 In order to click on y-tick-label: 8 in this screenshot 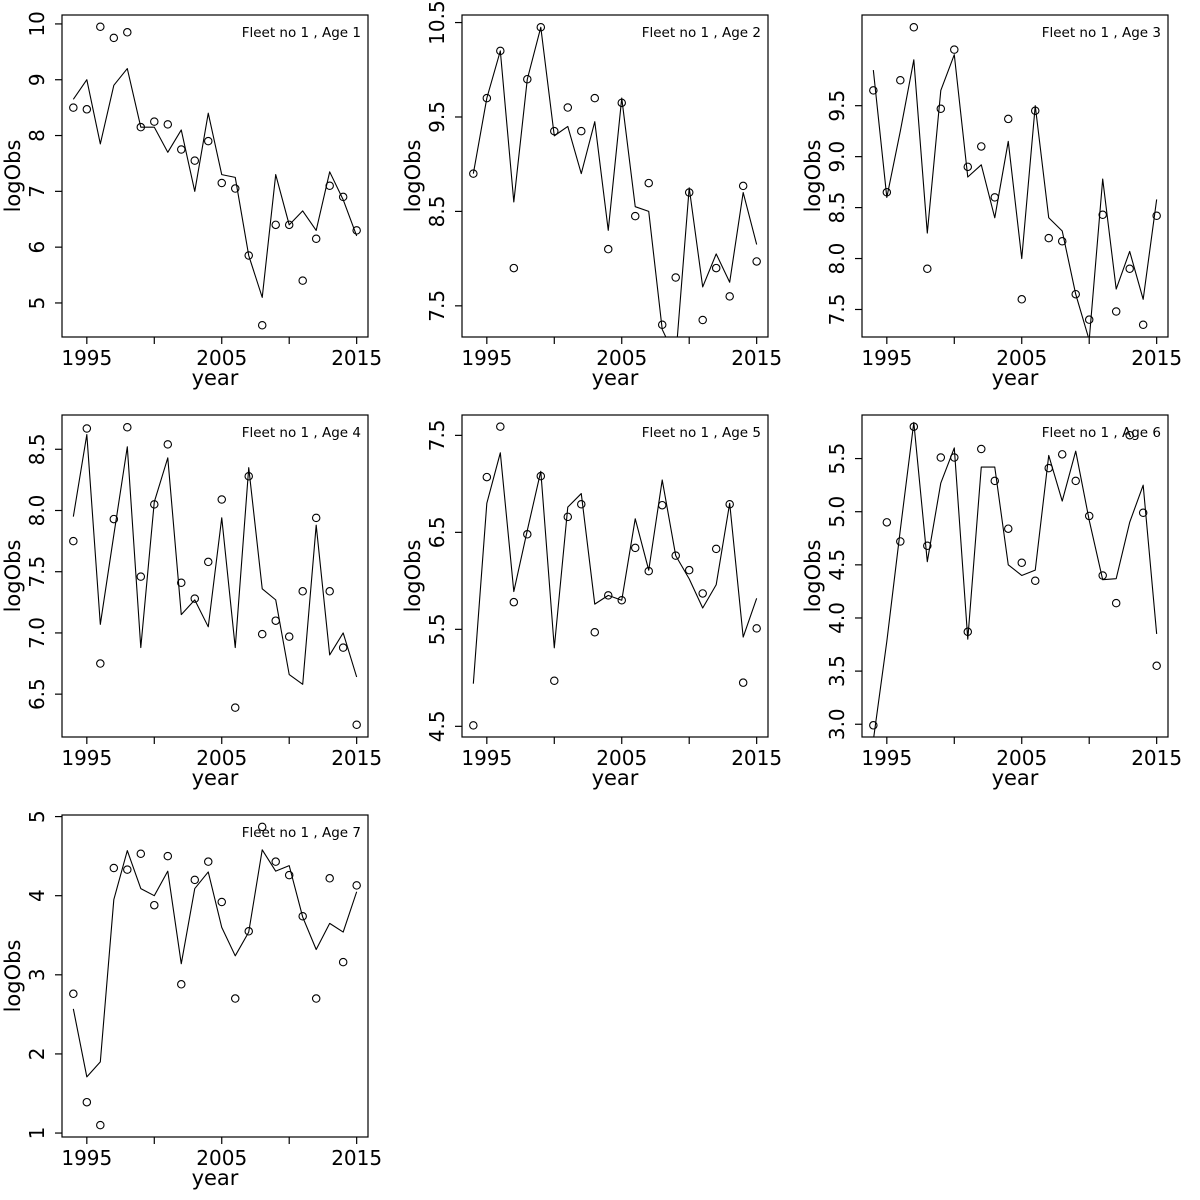, I will do `click(37, 135)`.